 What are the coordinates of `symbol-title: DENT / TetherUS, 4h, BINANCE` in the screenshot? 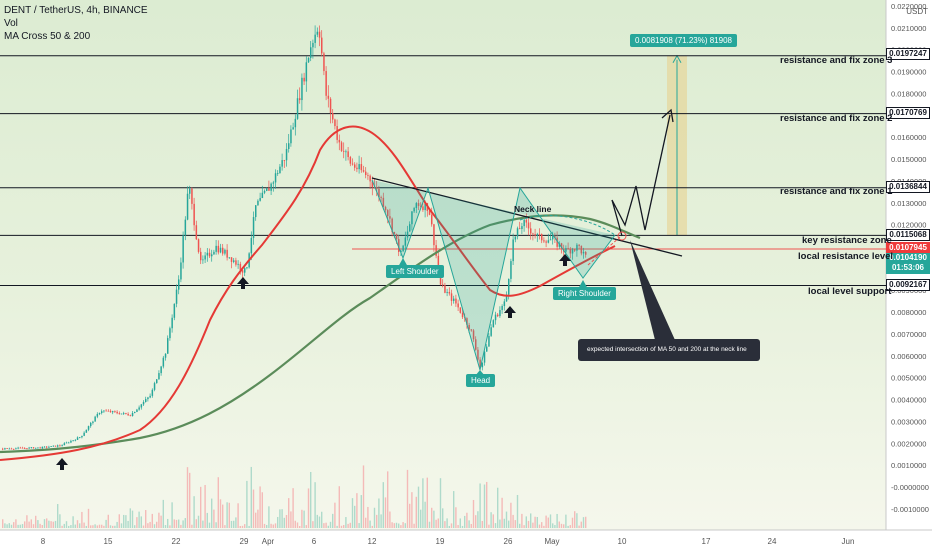 It's located at (76, 10).